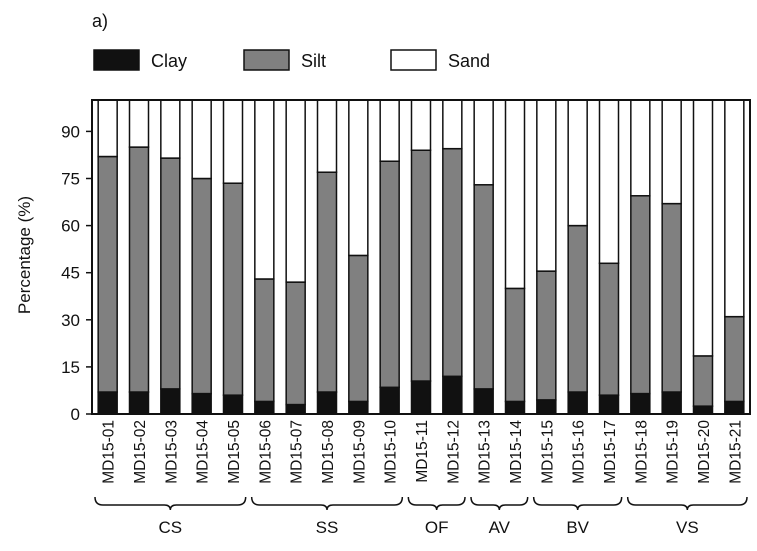  What do you see at coordinates (313, 61) in the screenshot?
I see `legend-label-silt: Silt` at bounding box center [313, 61].